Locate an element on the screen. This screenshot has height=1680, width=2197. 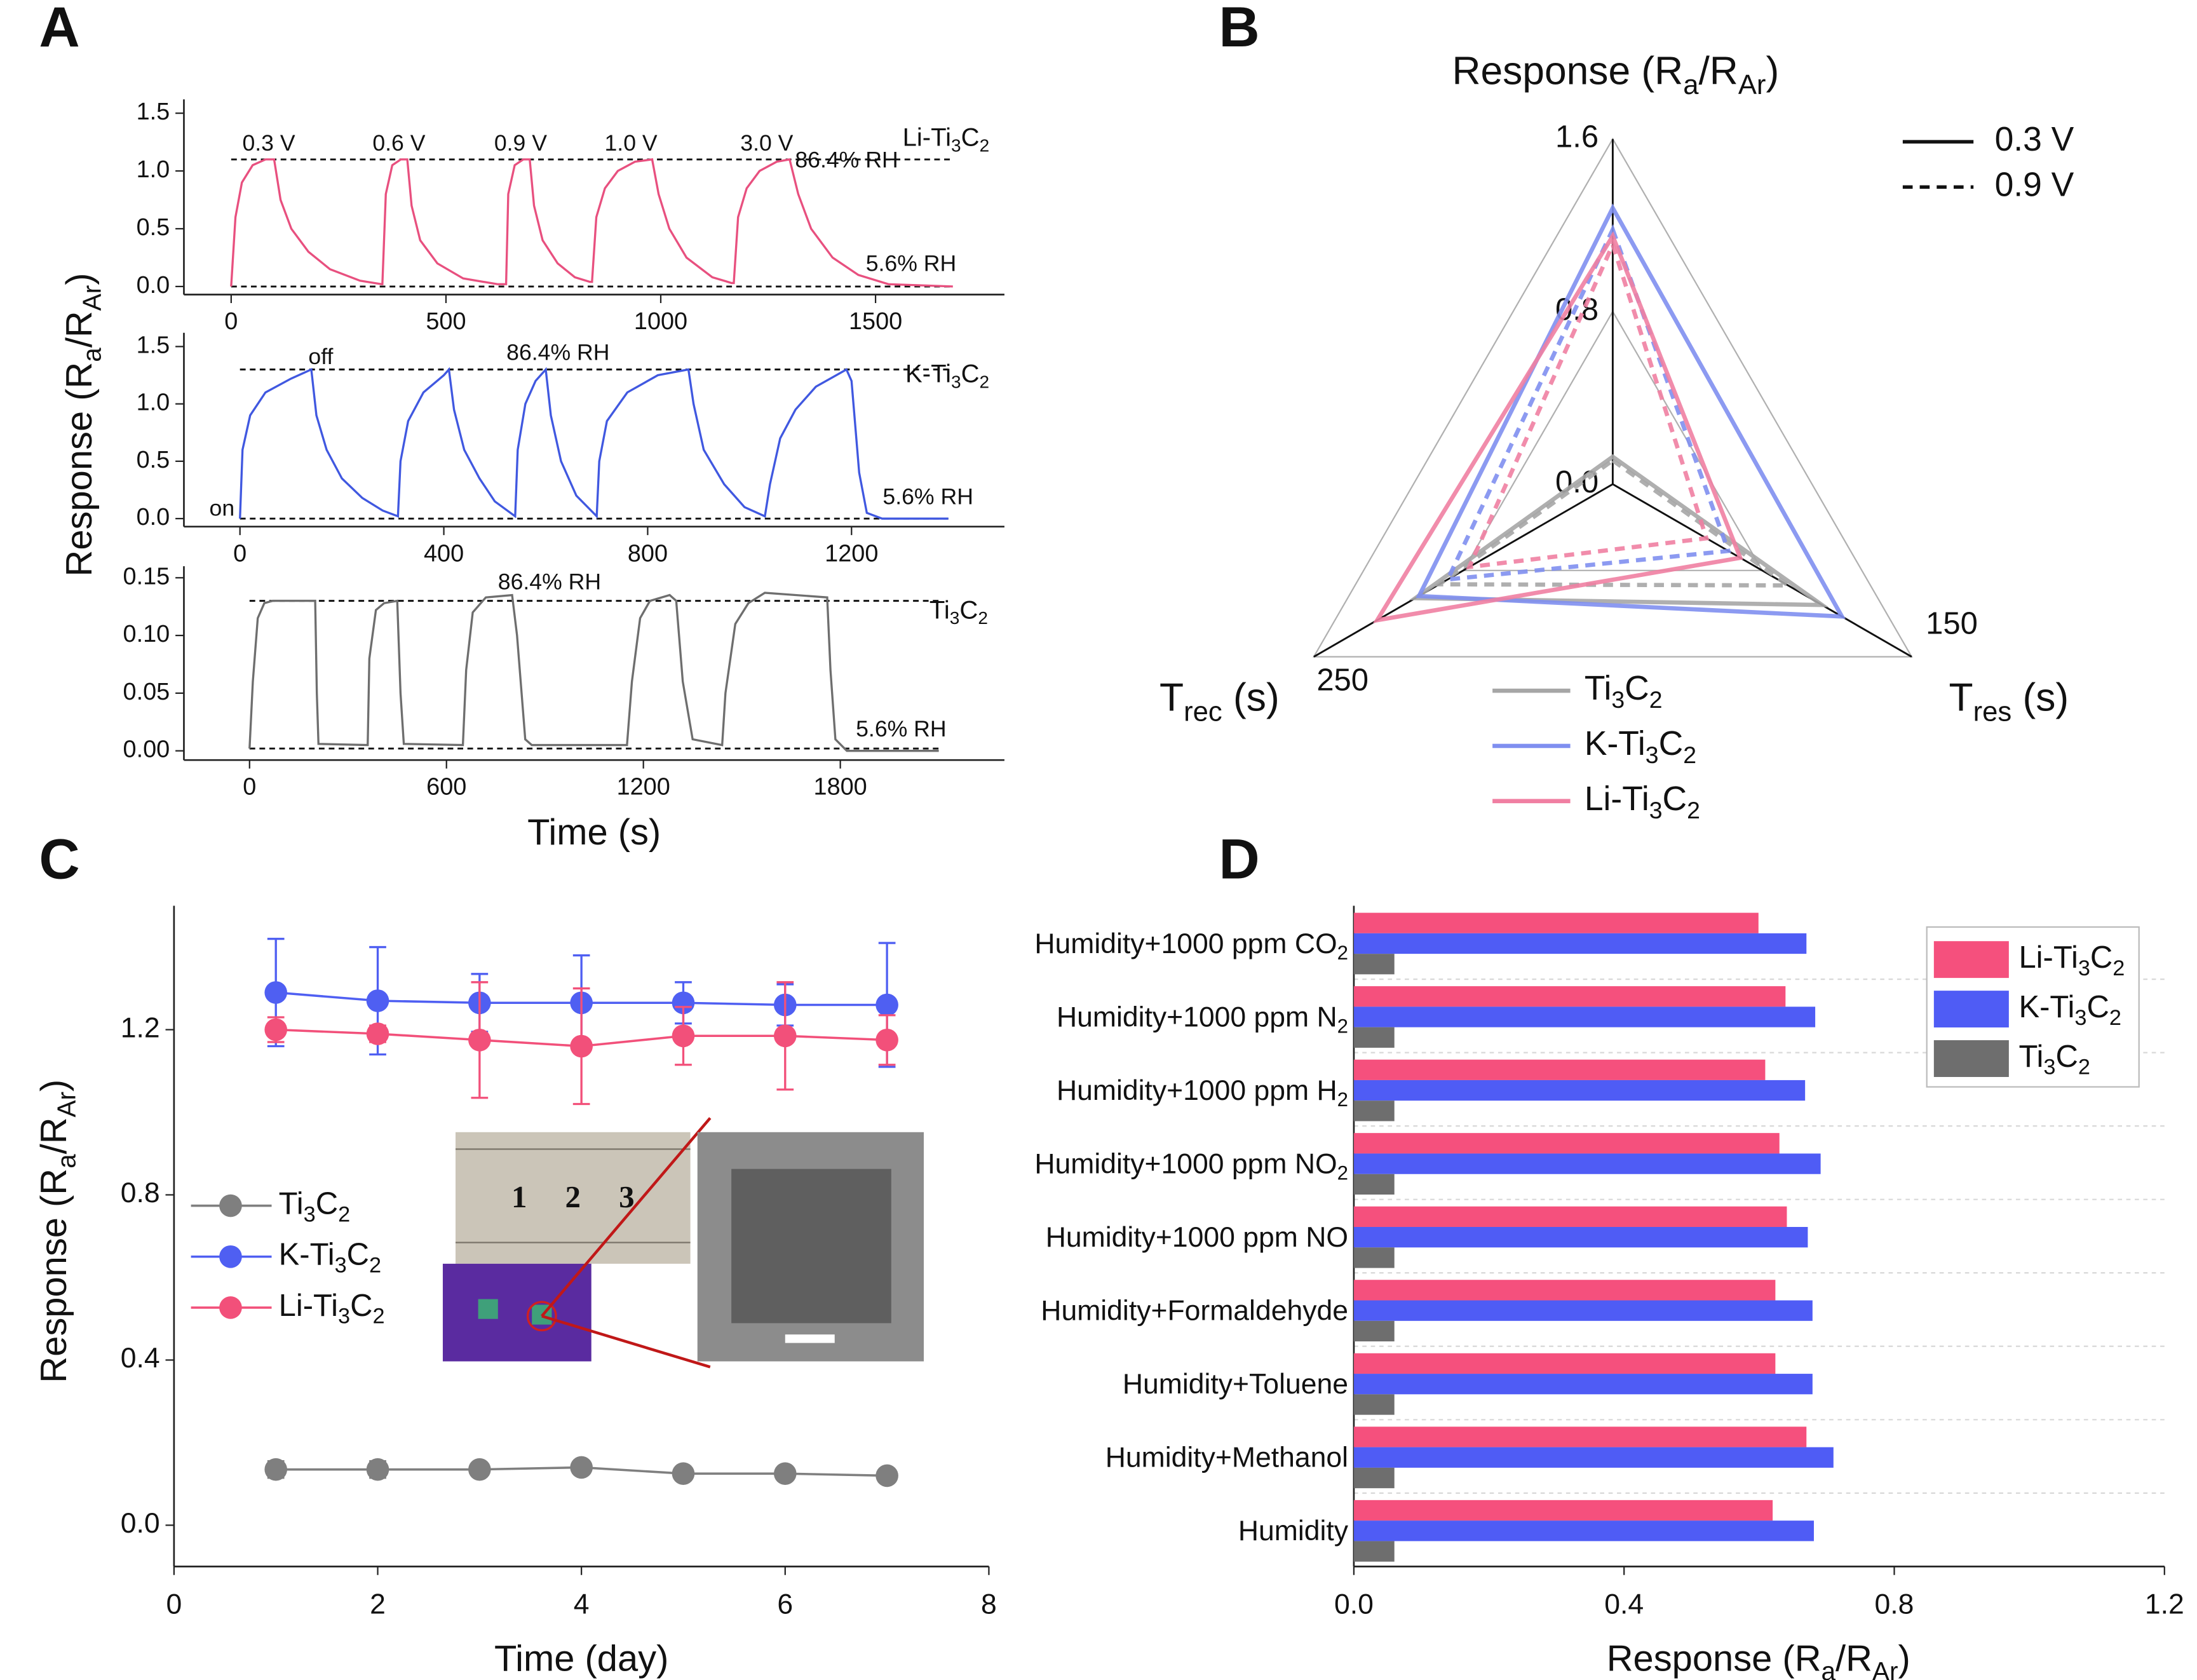
series-label: K-Ti3C2 is located at coordinates (947, 376).